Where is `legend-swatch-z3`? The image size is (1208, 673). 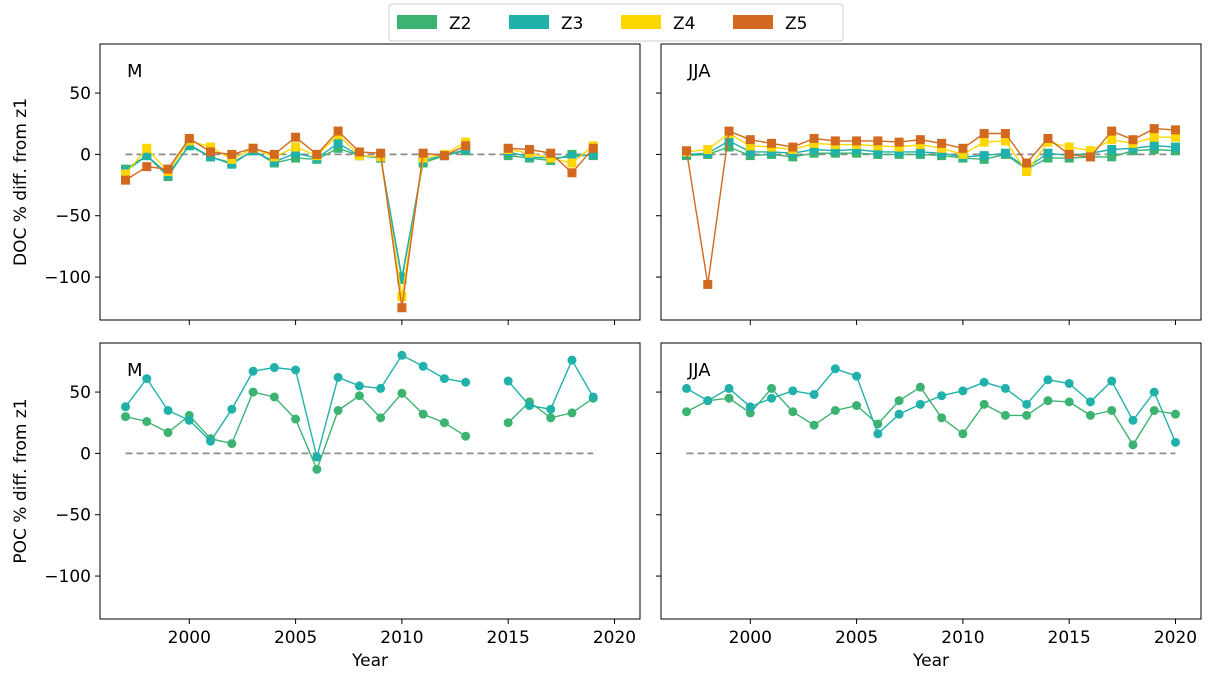 legend-swatch-z3 is located at coordinates (529, 22).